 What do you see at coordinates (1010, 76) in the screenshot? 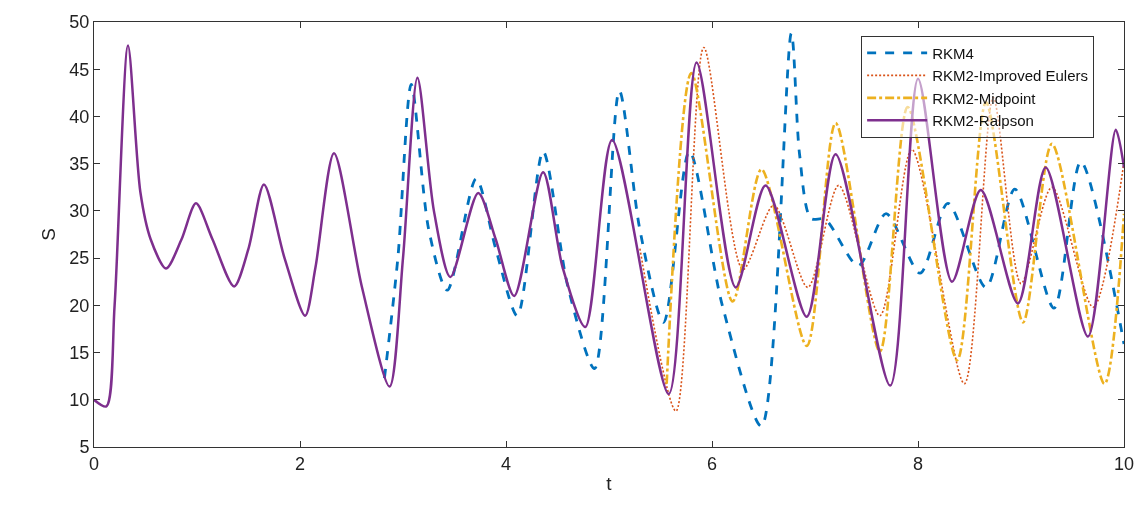
I see `legend-label: RKM2-Improved Eulers` at bounding box center [1010, 76].